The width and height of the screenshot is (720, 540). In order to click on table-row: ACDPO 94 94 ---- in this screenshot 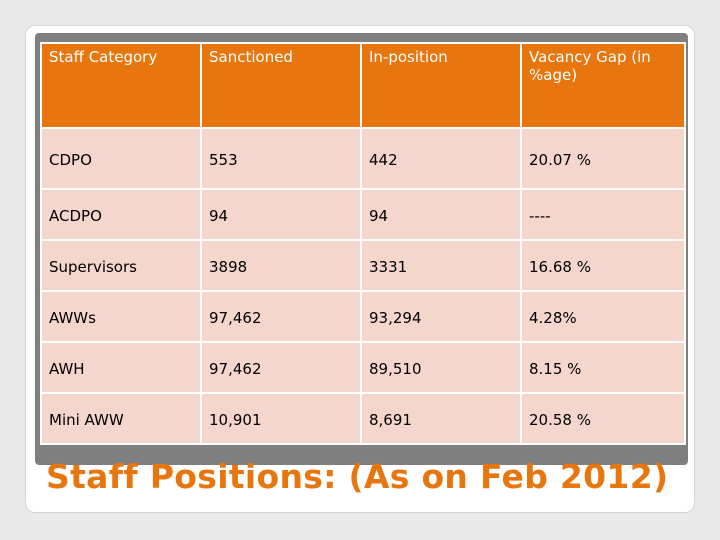, I will do `click(363, 214)`.